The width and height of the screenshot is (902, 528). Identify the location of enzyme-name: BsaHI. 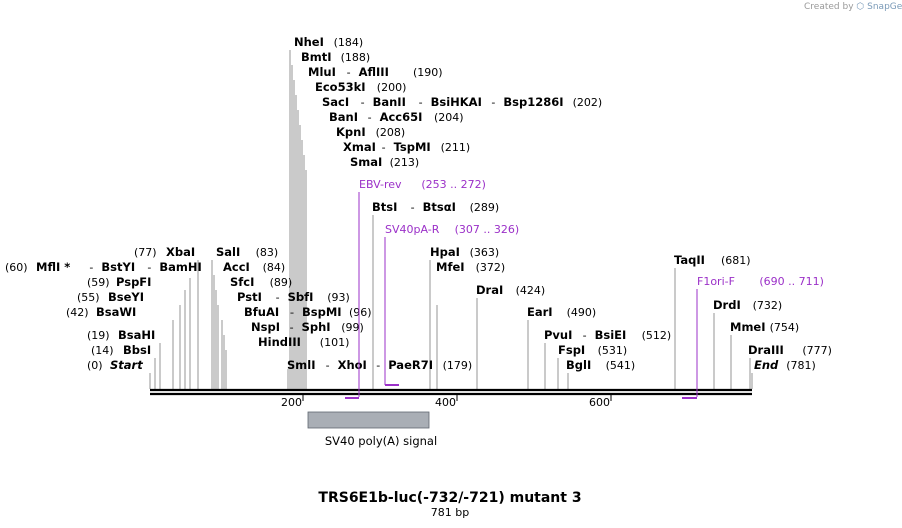
(136, 335).